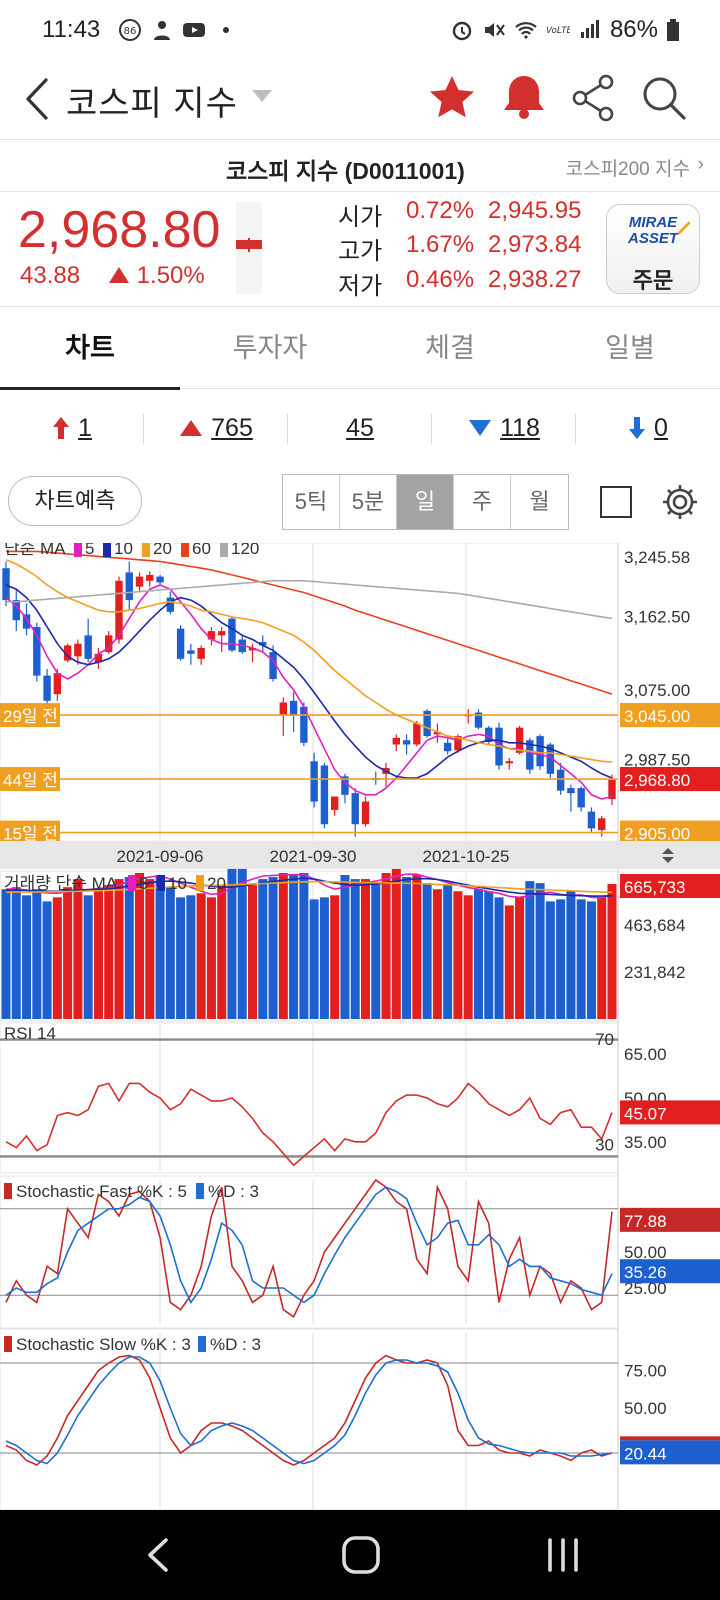 Image resolution: width=720 pixels, height=1600 pixels. What do you see at coordinates (657, 690) in the screenshot?
I see `price-y-tick: 3,075.00` at bounding box center [657, 690].